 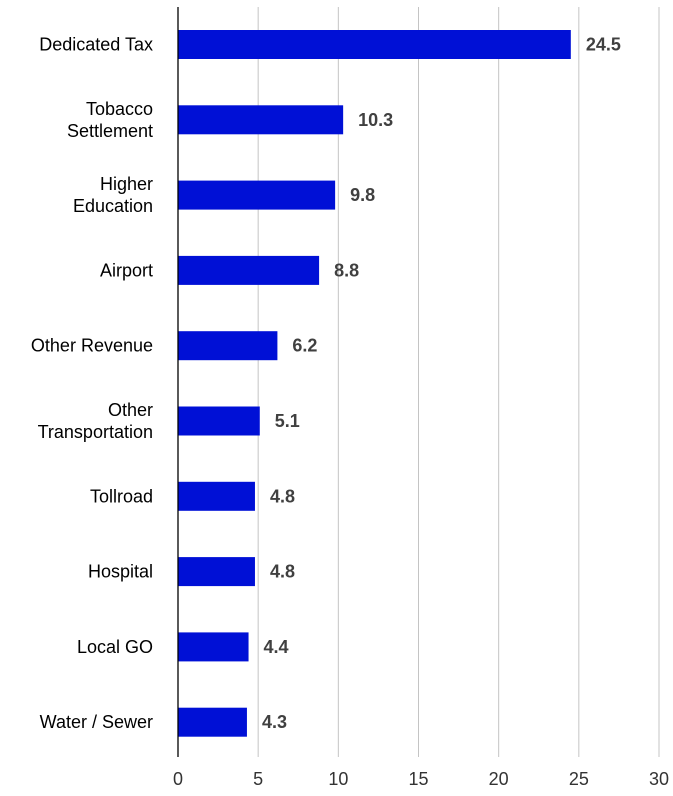 I want to click on data-label: 24.5, so click(x=603, y=45).